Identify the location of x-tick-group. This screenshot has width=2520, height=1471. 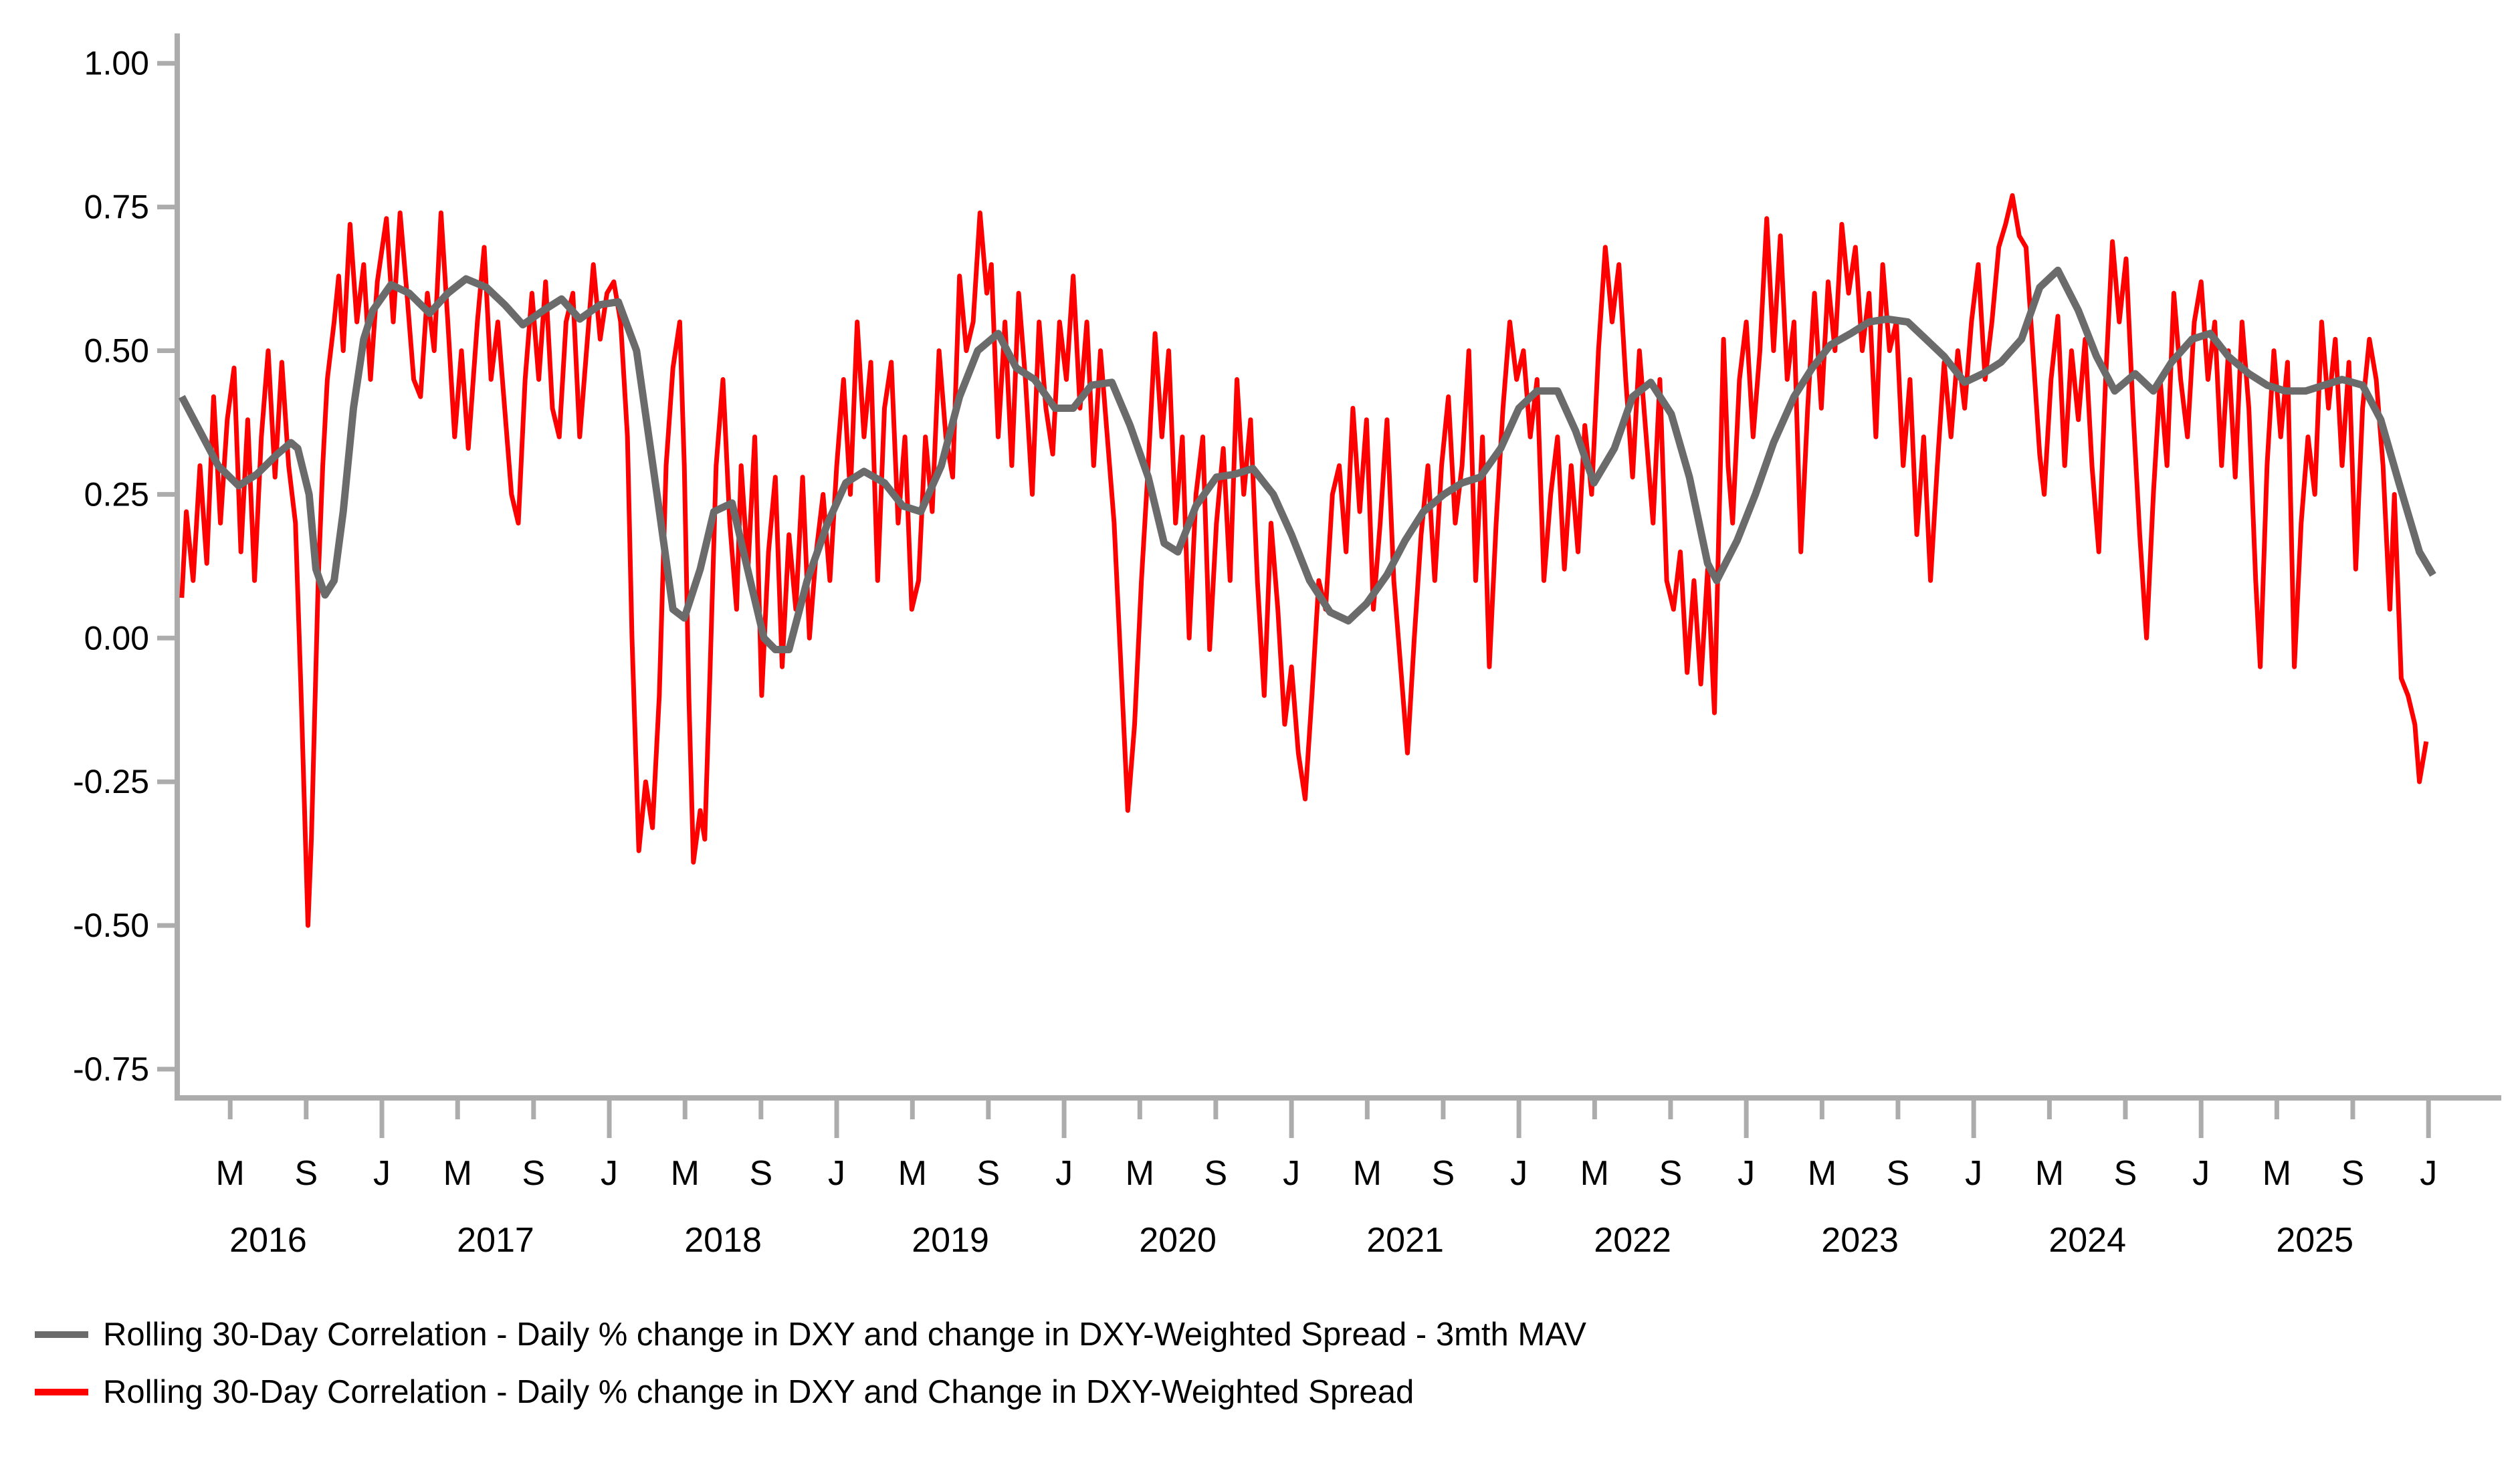
(1329, 1118).